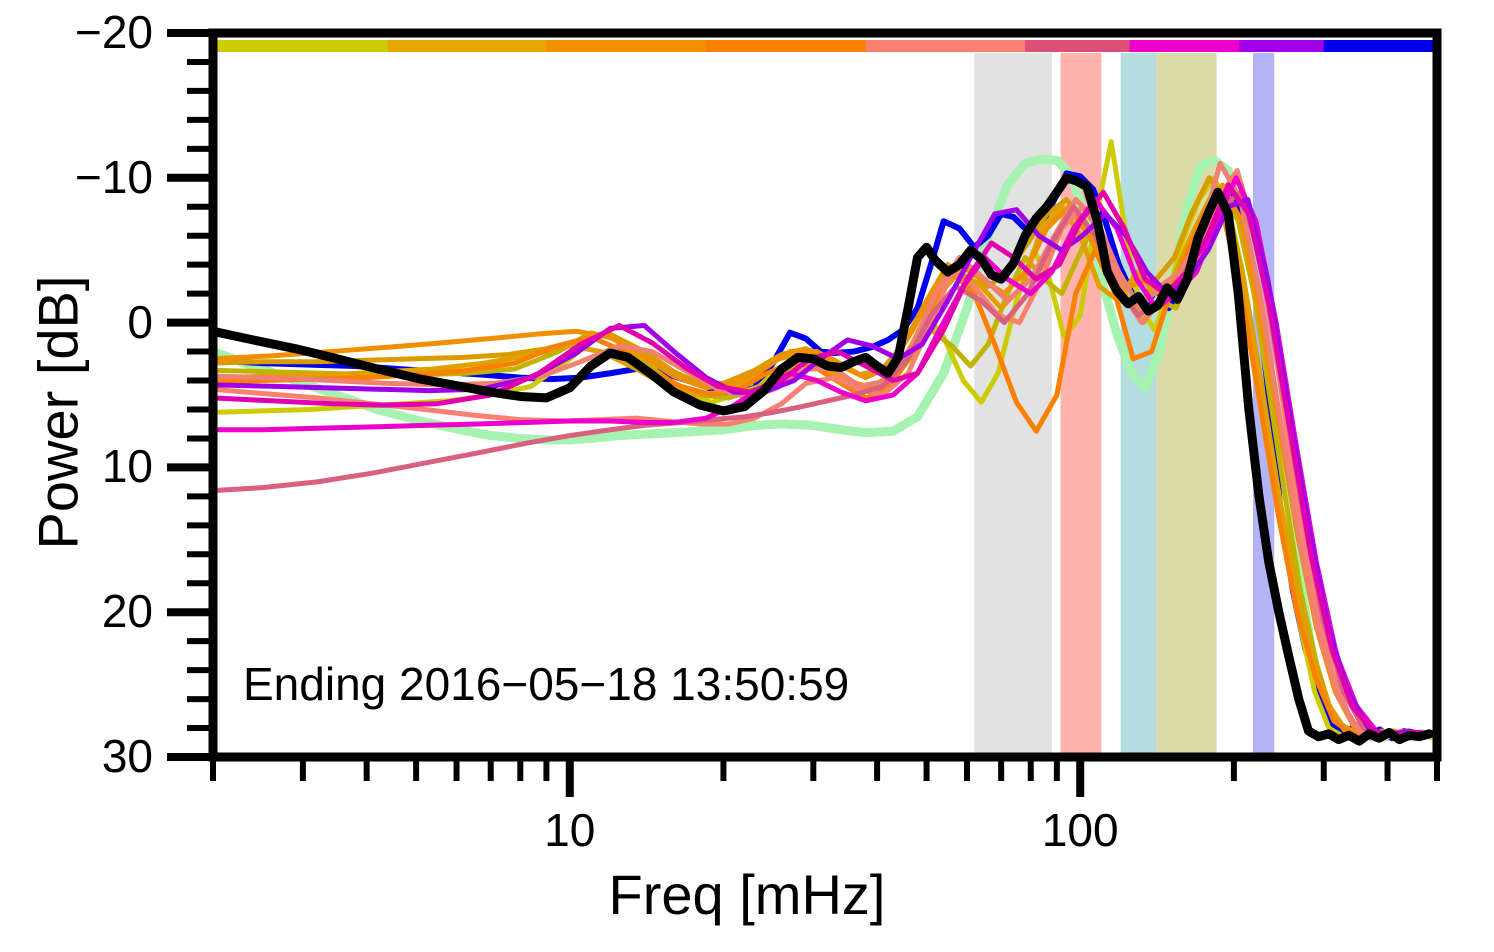 The height and width of the screenshot is (952, 1494). What do you see at coordinates (546, 684) in the screenshot?
I see `plot-annotation: Ending 2016−05−18 13:50:59` at bounding box center [546, 684].